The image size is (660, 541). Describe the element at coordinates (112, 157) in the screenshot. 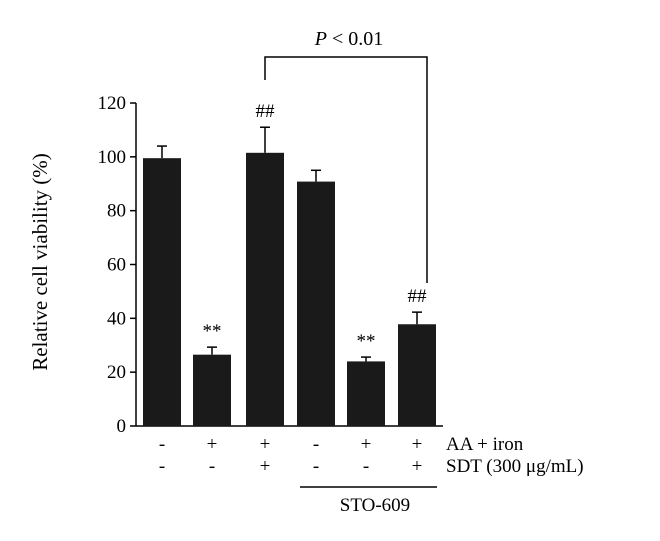

I see `y-tick-label: 100` at that location.